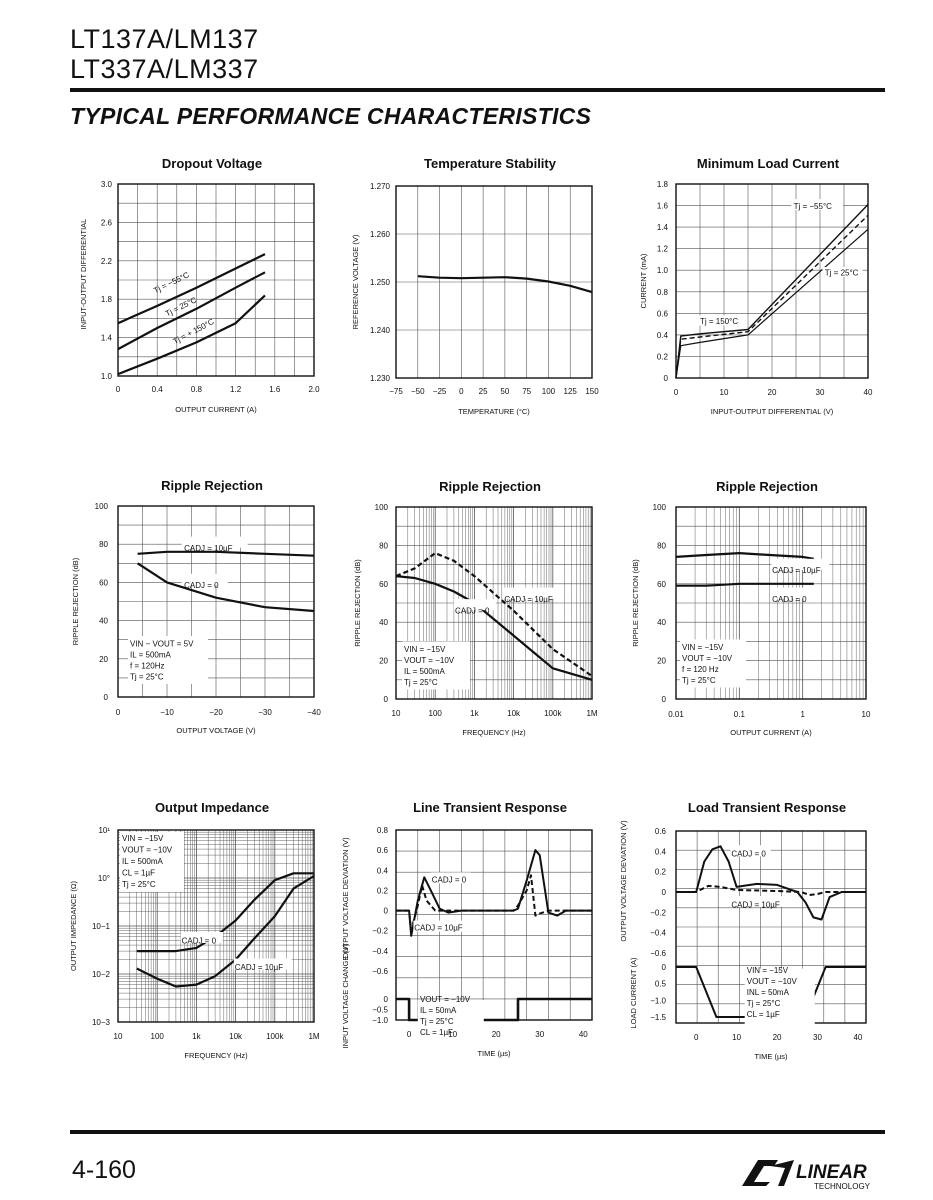 The image size is (933, 1200). I want to click on y-tick-label: 0.6, so click(663, 313).